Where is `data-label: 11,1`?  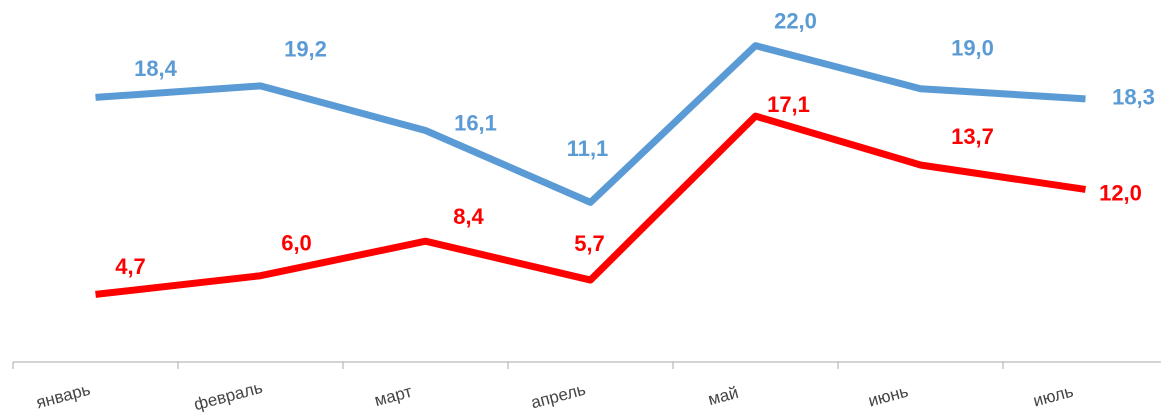 data-label: 11,1 is located at coordinates (588, 148).